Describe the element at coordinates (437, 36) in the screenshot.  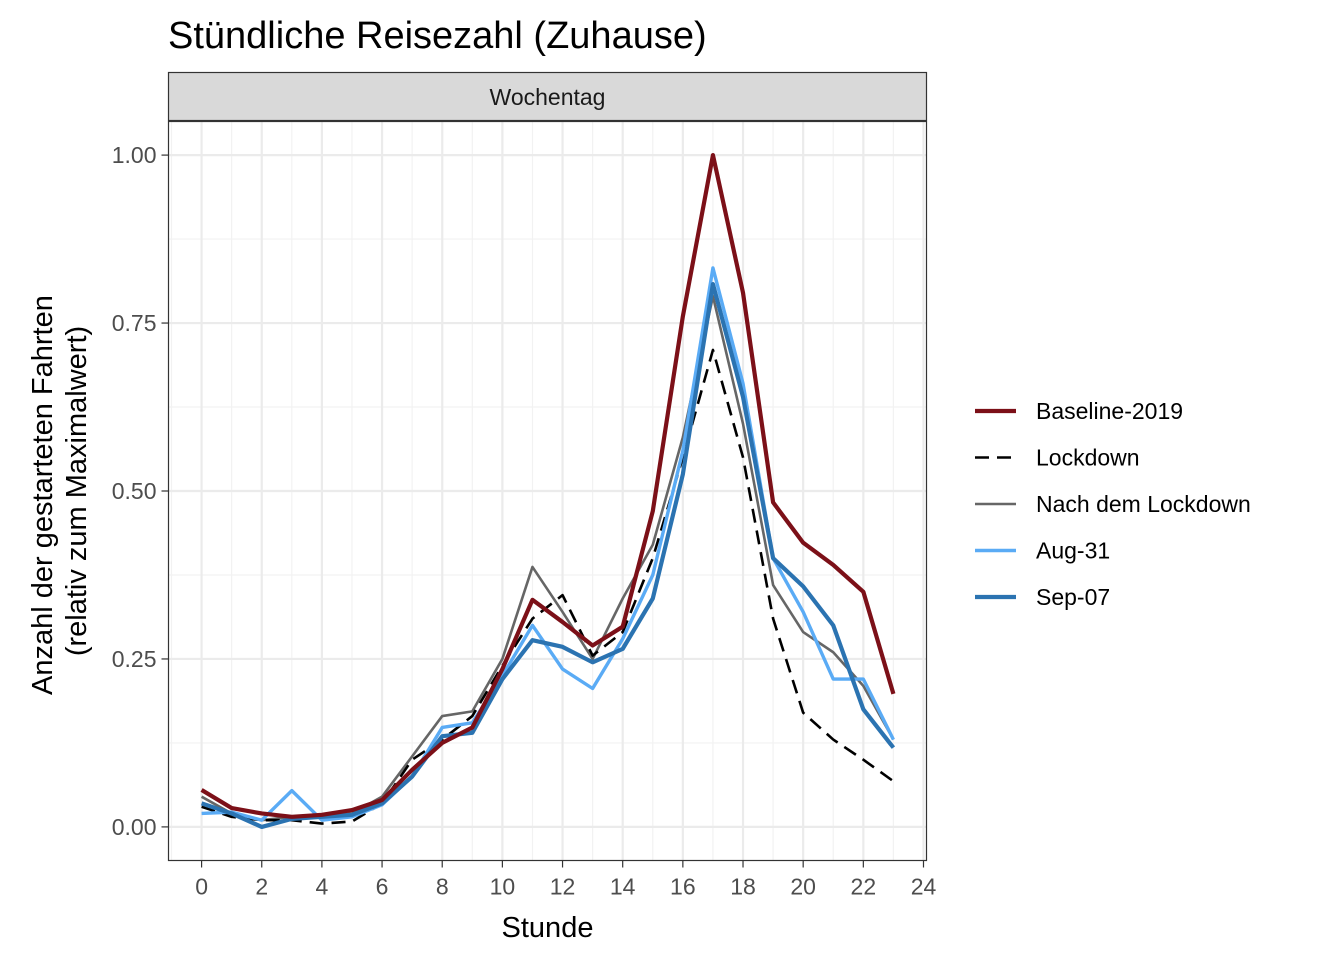
I see `chart-title: Stündliche Reisezahl (Zuhause)` at that location.